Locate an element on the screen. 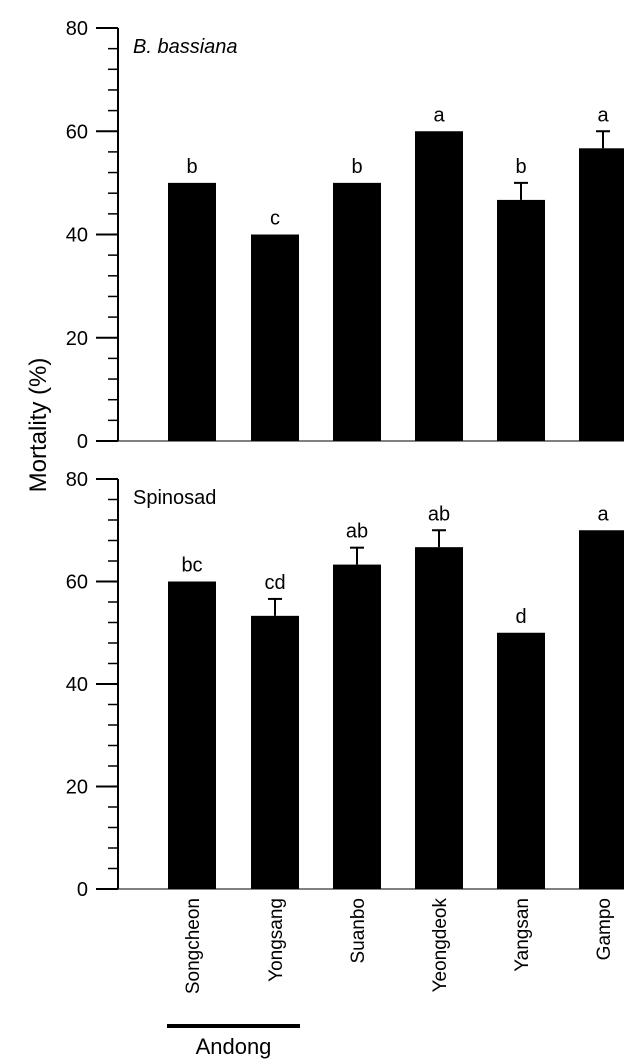 This screenshot has width=624, height=1064. group-label: Andong is located at coordinates (234, 1046).